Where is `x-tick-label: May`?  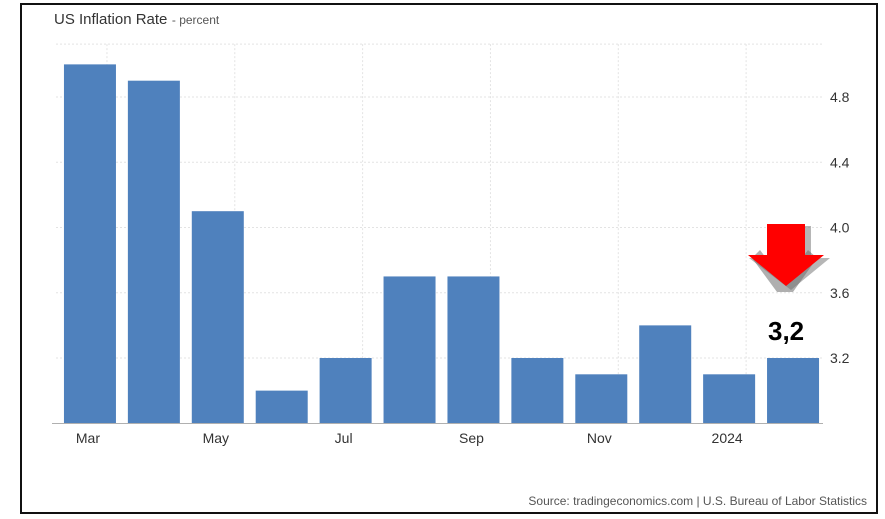 x-tick-label: May is located at coordinates (216, 438).